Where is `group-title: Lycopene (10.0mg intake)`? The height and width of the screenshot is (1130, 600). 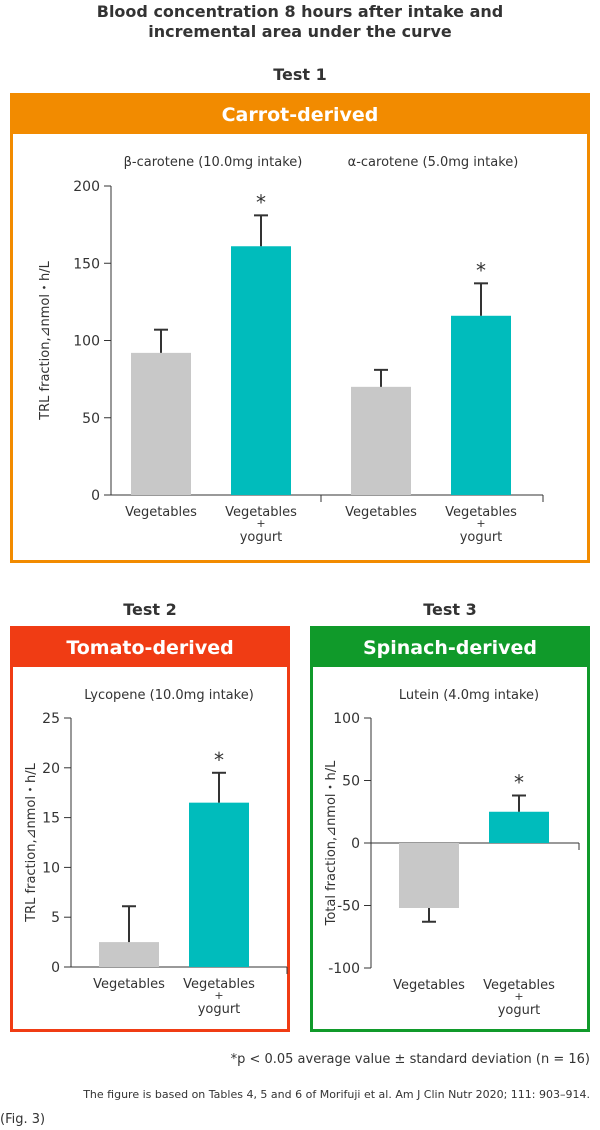
group-title: Lycopene (10.0mg intake) is located at coordinates (169, 695).